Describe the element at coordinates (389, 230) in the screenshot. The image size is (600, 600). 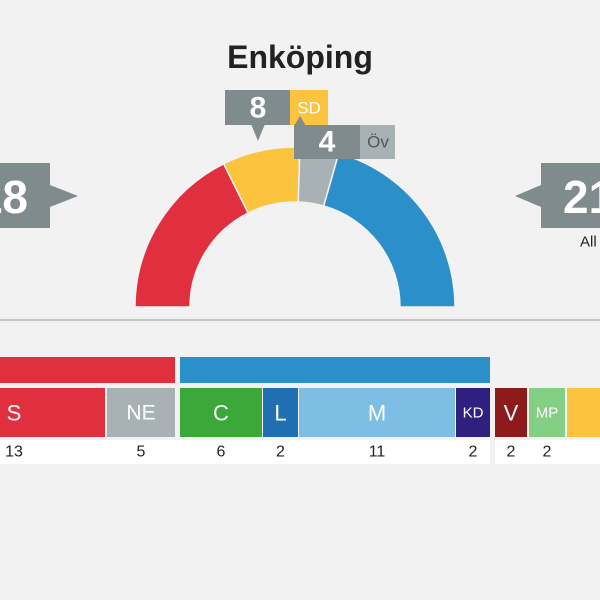
I see `arc-segment` at that location.